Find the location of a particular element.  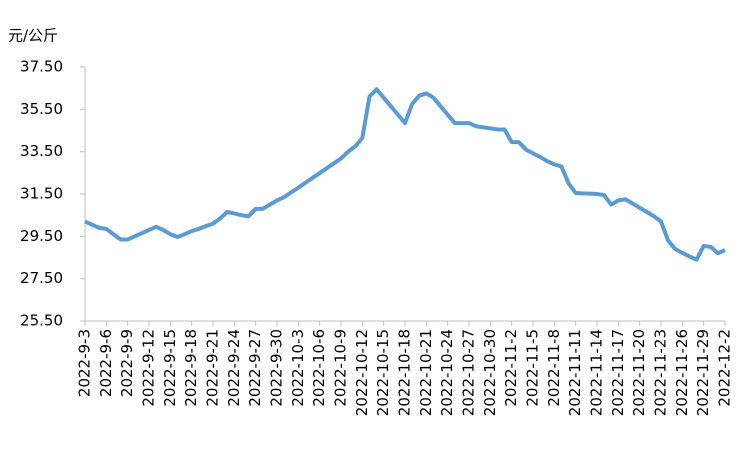

x-tick-label: 2022-11-2 is located at coordinates (511, 368).